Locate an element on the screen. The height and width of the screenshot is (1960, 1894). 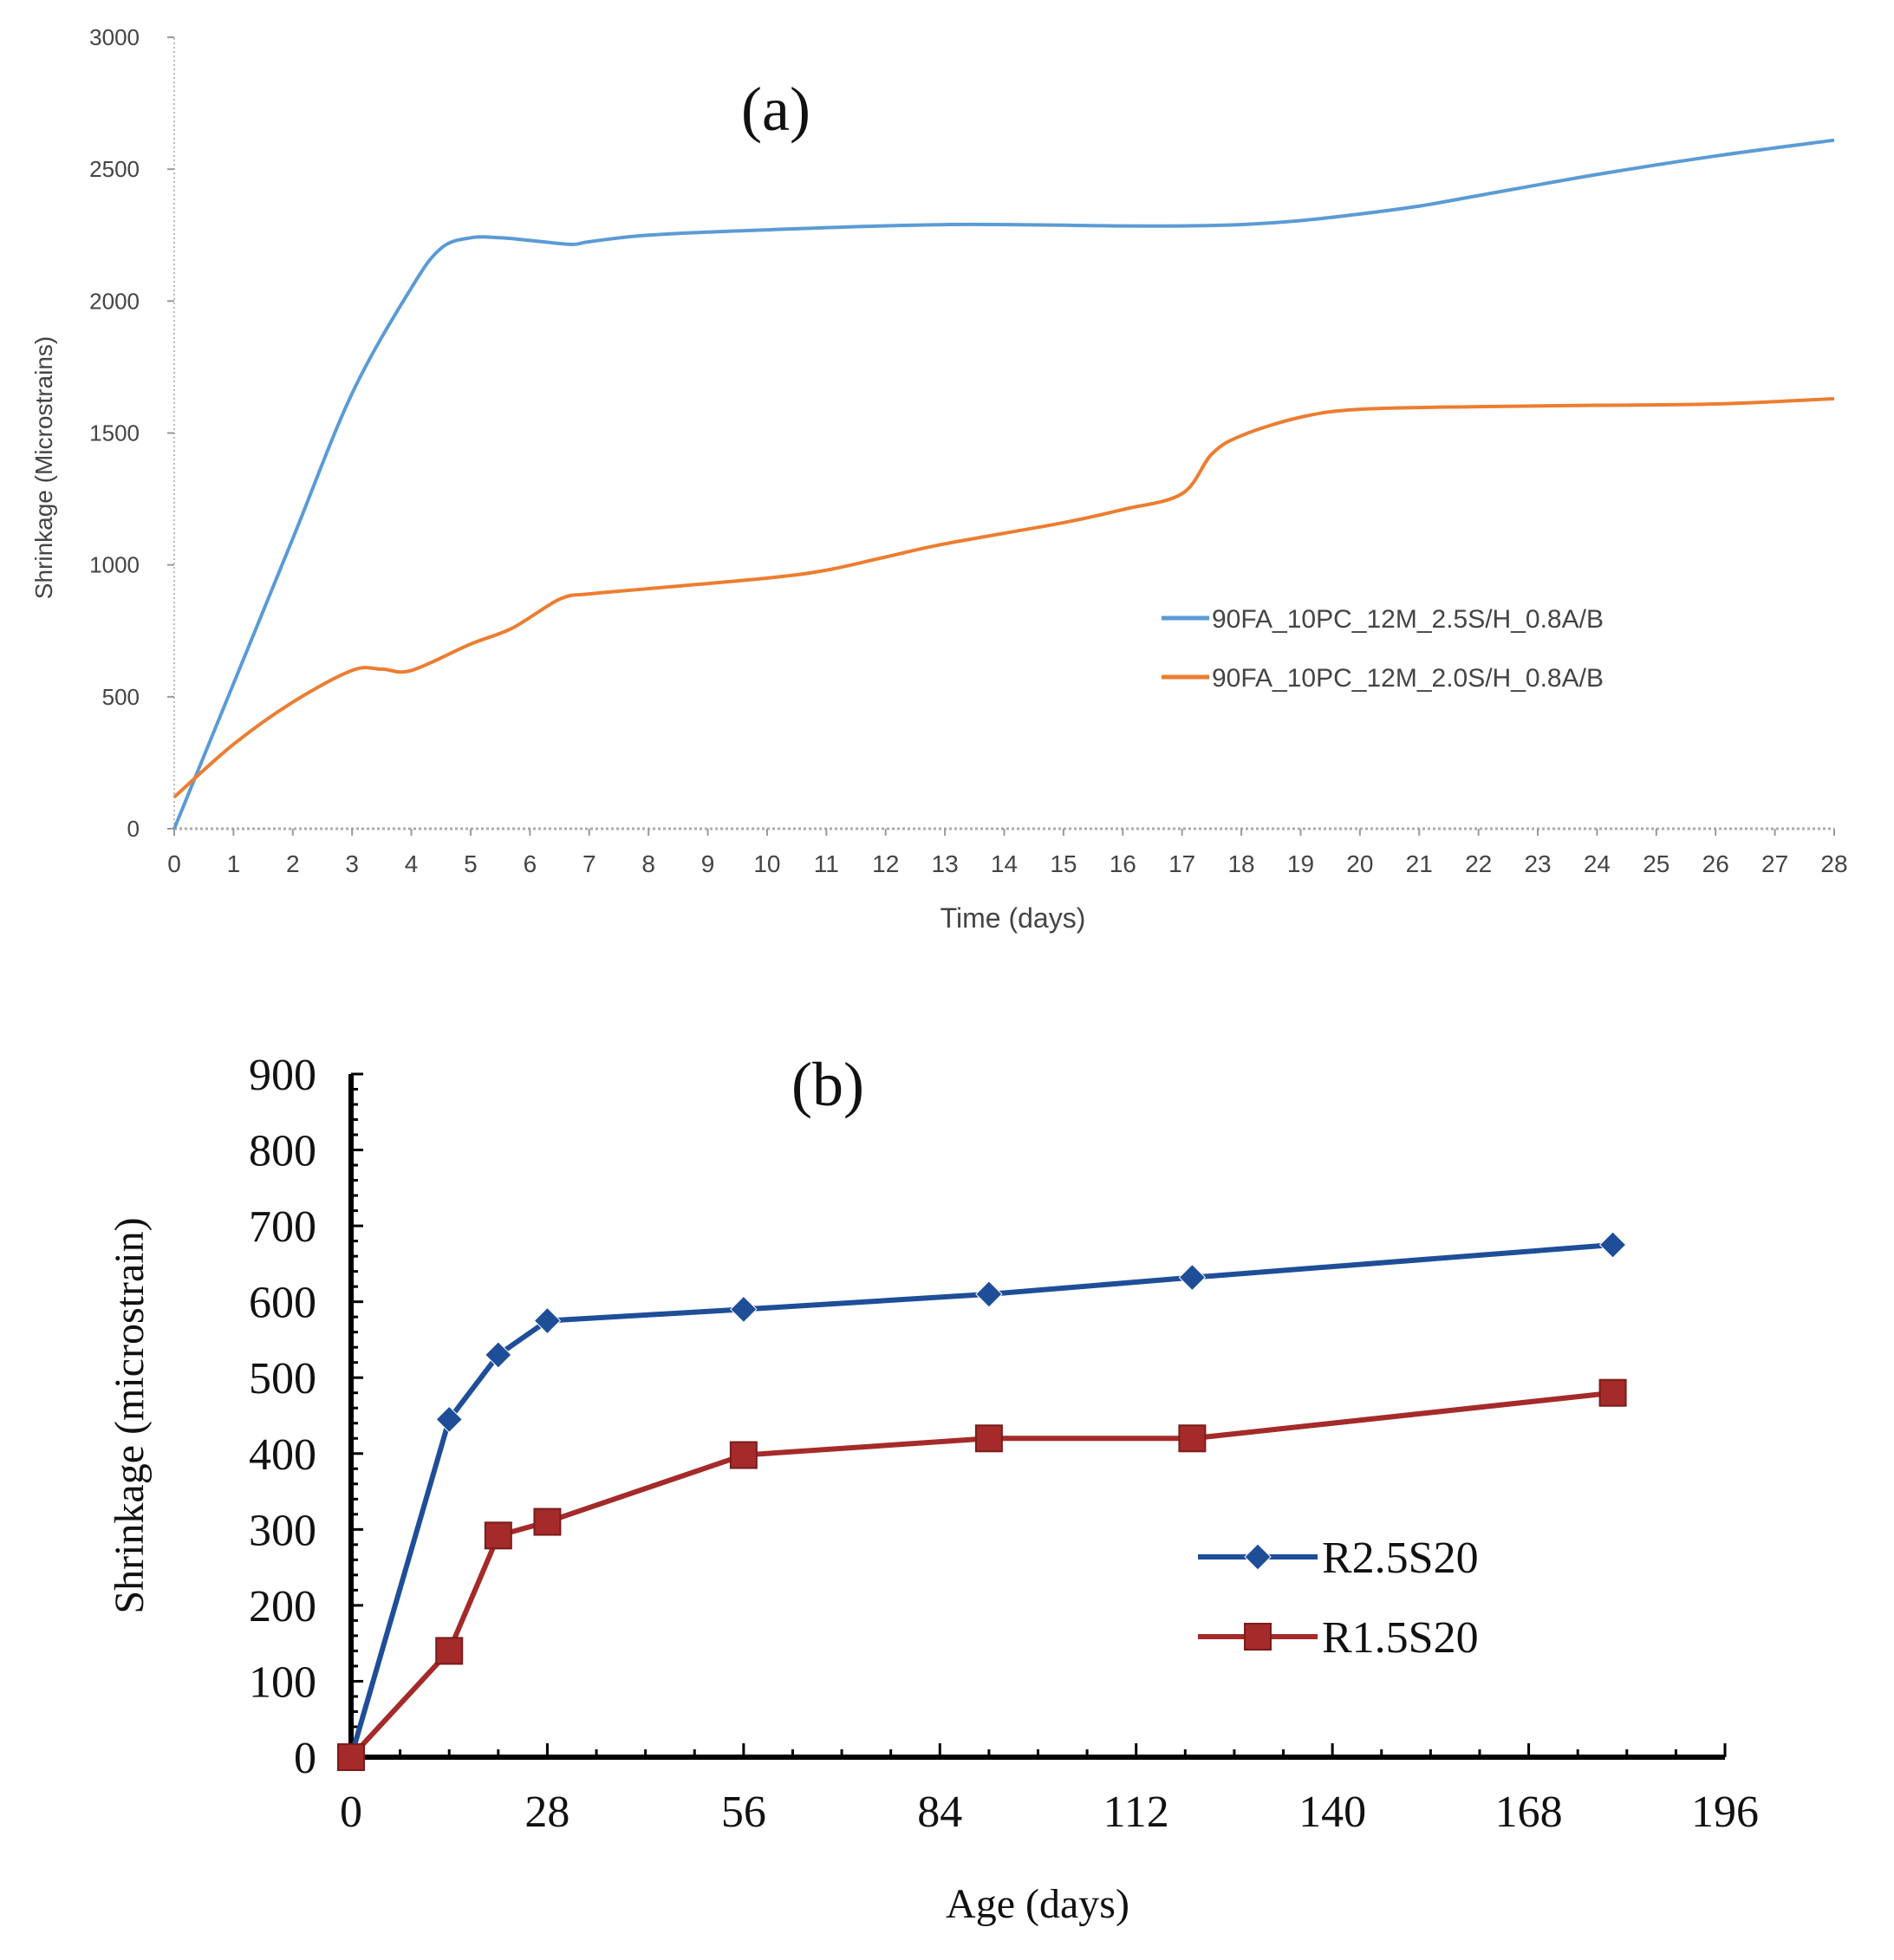
x-tick-label: 14 is located at coordinates (1004, 863).